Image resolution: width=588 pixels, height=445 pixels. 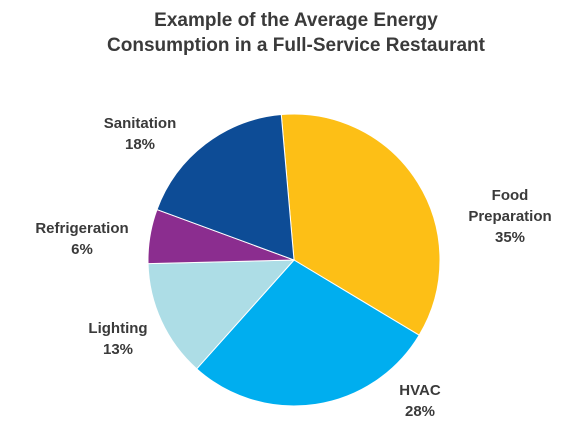 I want to click on slice-label-sanitation-0: Sanitation, so click(x=140, y=123).